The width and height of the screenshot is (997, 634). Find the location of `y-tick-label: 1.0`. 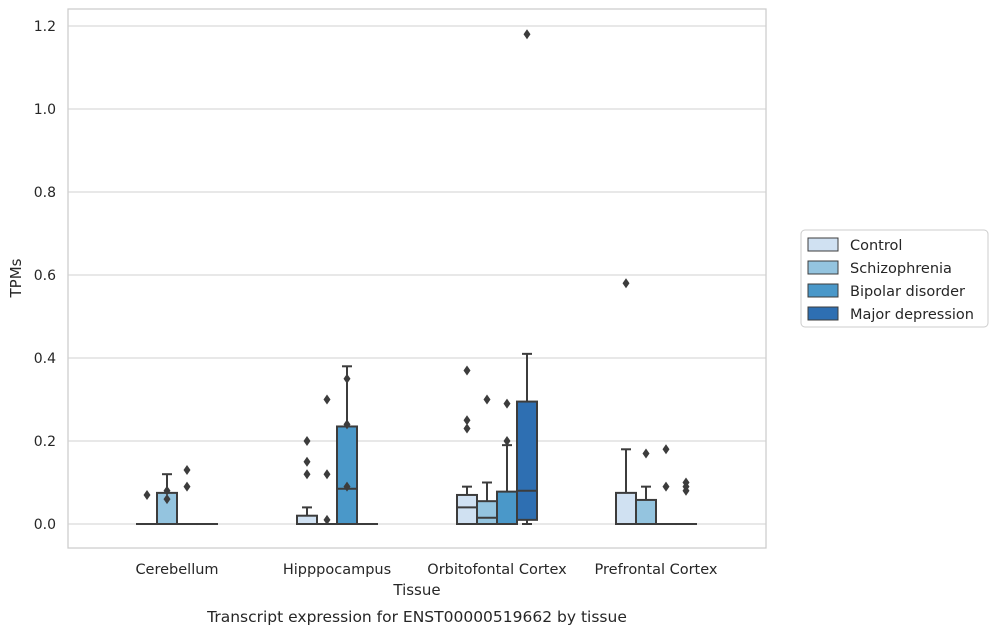

y-tick-label: 1.0 is located at coordinates (45, 110).